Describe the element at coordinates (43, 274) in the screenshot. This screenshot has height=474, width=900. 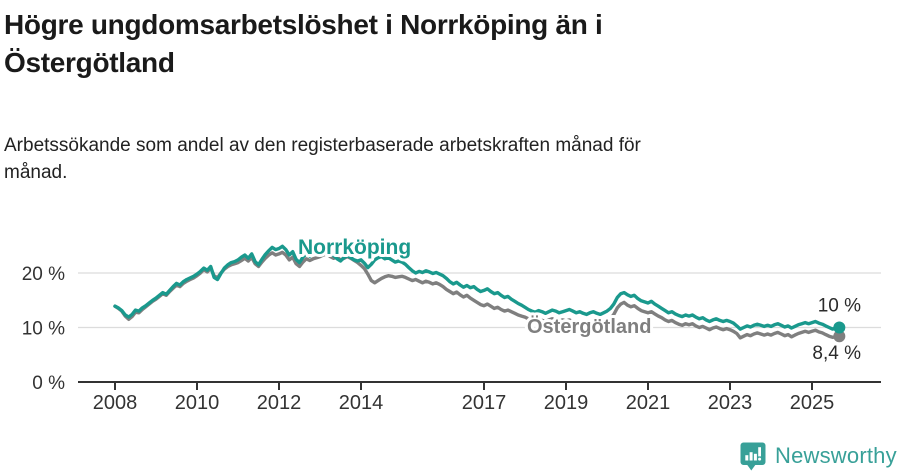
I see `y-tick-label: 20 %` at that location.